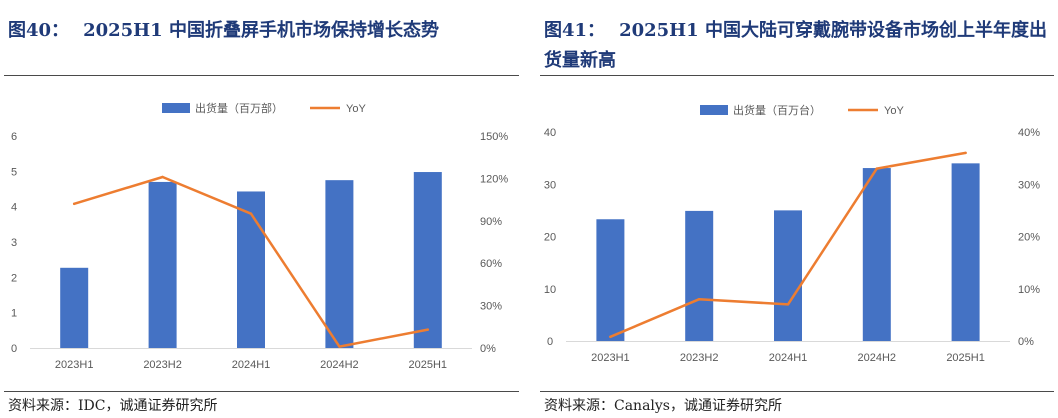  What do you see at coordinates (14, 278) in the screenshot?
I see `y-tick-label: 2` at bounding box center [14, 278].